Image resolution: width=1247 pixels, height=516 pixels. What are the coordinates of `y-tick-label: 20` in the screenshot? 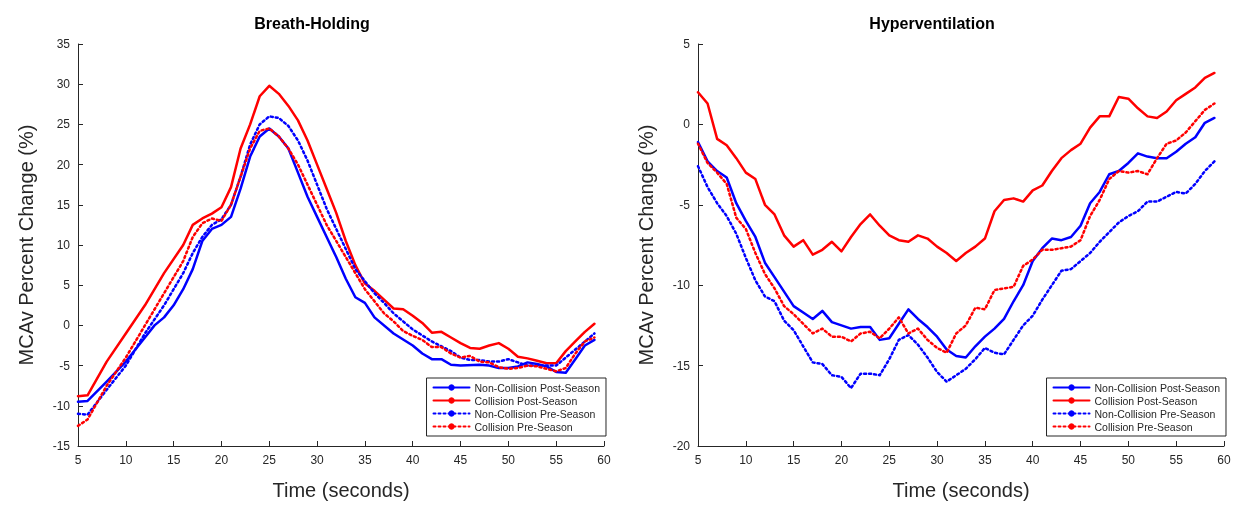 It's located at (63, 164).